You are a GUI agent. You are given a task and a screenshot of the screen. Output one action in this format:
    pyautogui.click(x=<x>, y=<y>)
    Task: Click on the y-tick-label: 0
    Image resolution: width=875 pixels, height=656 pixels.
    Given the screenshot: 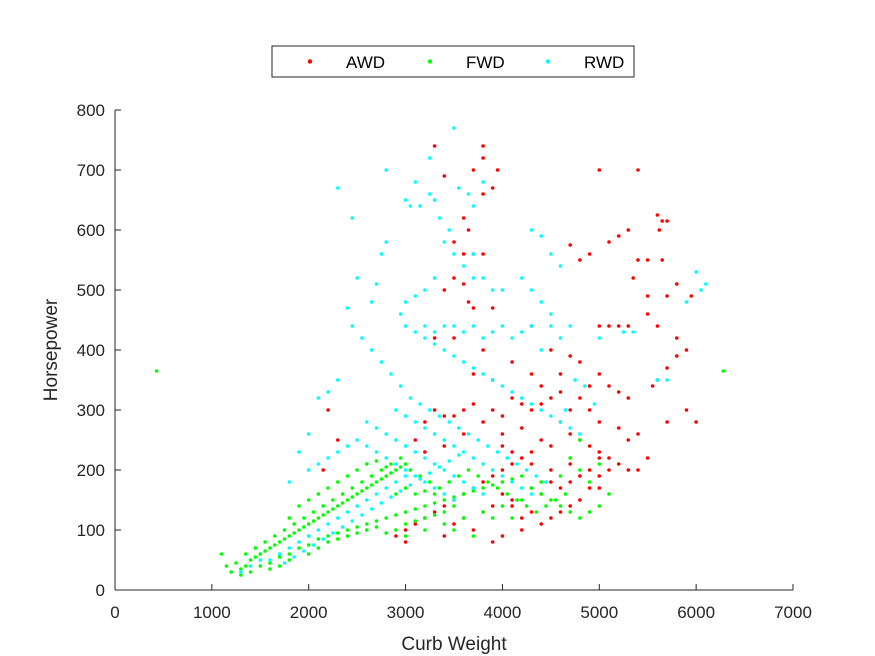 What is the action you would take?
    pyautogui.click(x=100, y=590)
    